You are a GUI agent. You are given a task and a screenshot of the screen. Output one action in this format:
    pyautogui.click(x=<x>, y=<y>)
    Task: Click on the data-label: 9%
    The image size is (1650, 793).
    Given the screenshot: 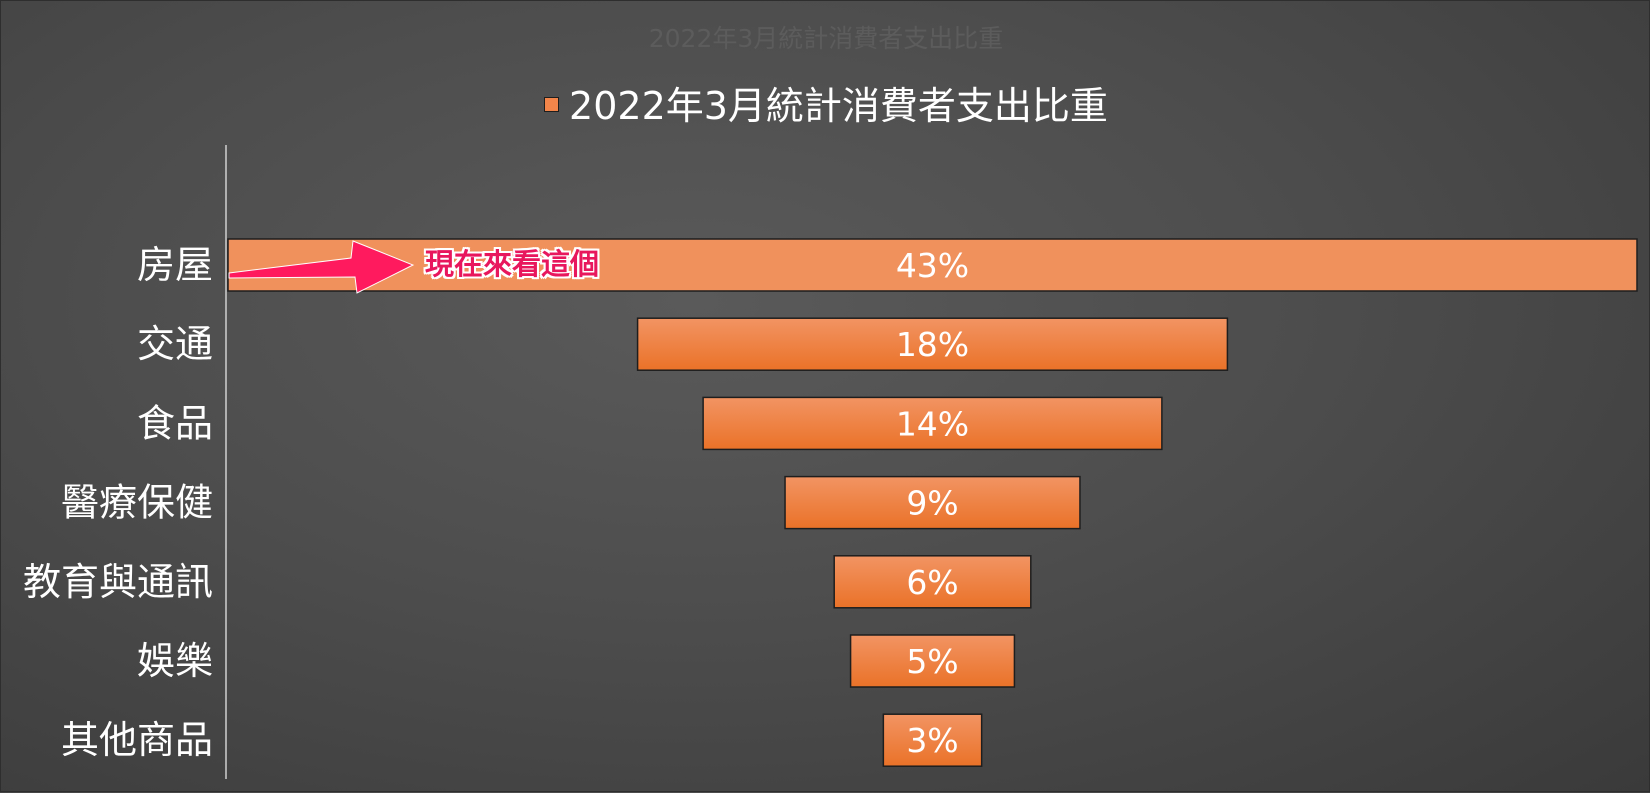 What is the action you would take?
    pyautogui.click(x=932, y=503)
    